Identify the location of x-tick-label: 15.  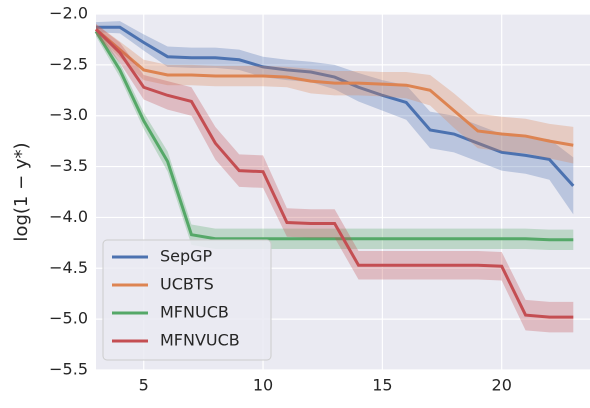
(382, 385).